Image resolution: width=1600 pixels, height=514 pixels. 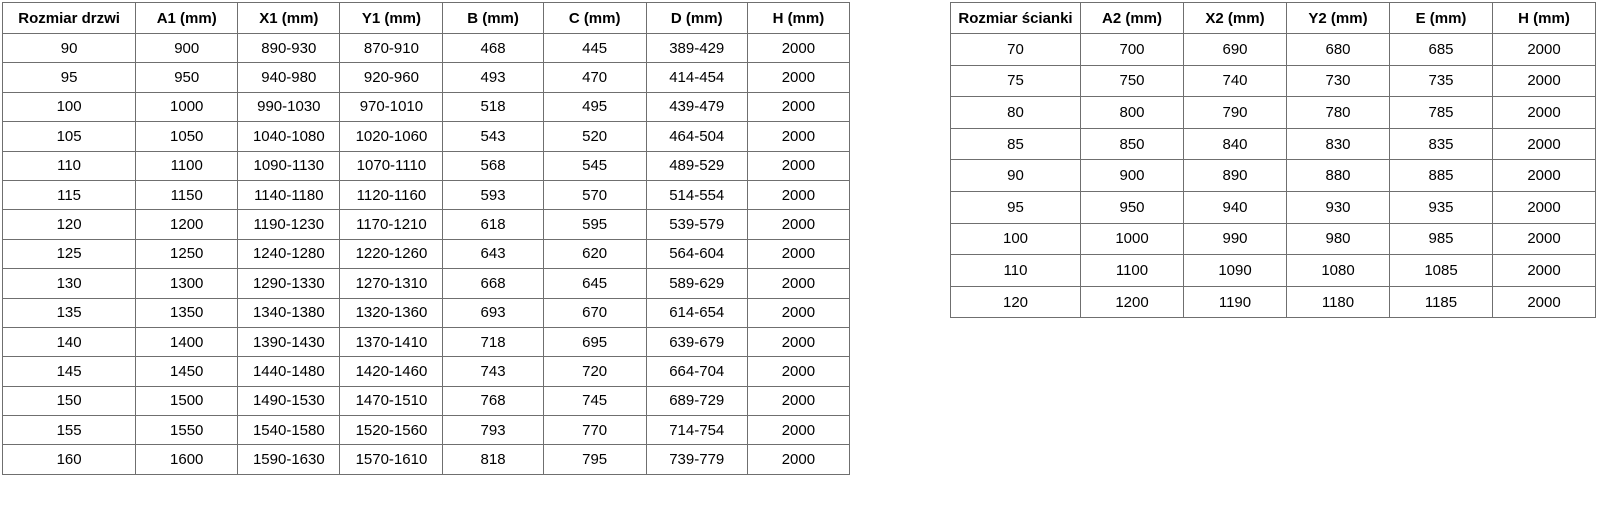 I want to click on column-header: X2 (mm), so click(x=1235, y=18).